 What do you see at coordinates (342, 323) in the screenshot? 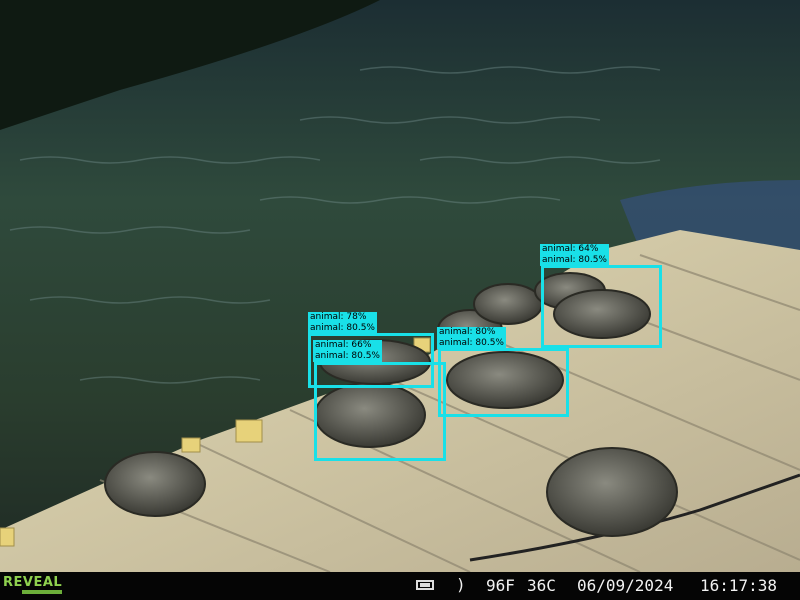
I see `detection-label: animal: 78% animal: 80.5%` at bounding box center [342, 323].